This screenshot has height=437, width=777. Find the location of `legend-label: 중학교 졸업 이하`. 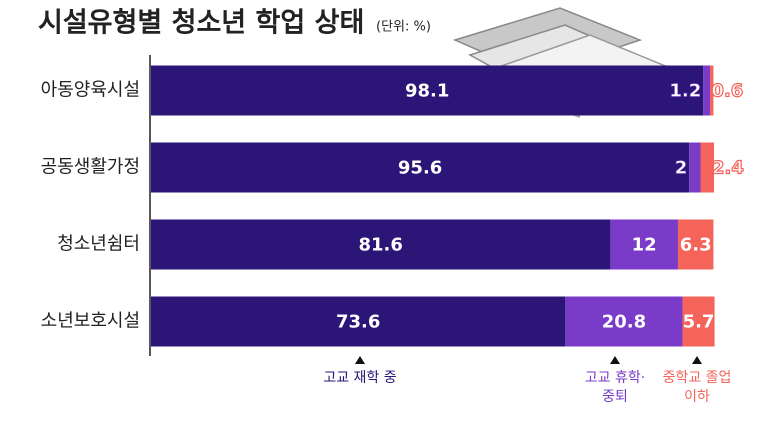

legend-label: 중학교 졸업 이하 is located at coordinates (697, 387).